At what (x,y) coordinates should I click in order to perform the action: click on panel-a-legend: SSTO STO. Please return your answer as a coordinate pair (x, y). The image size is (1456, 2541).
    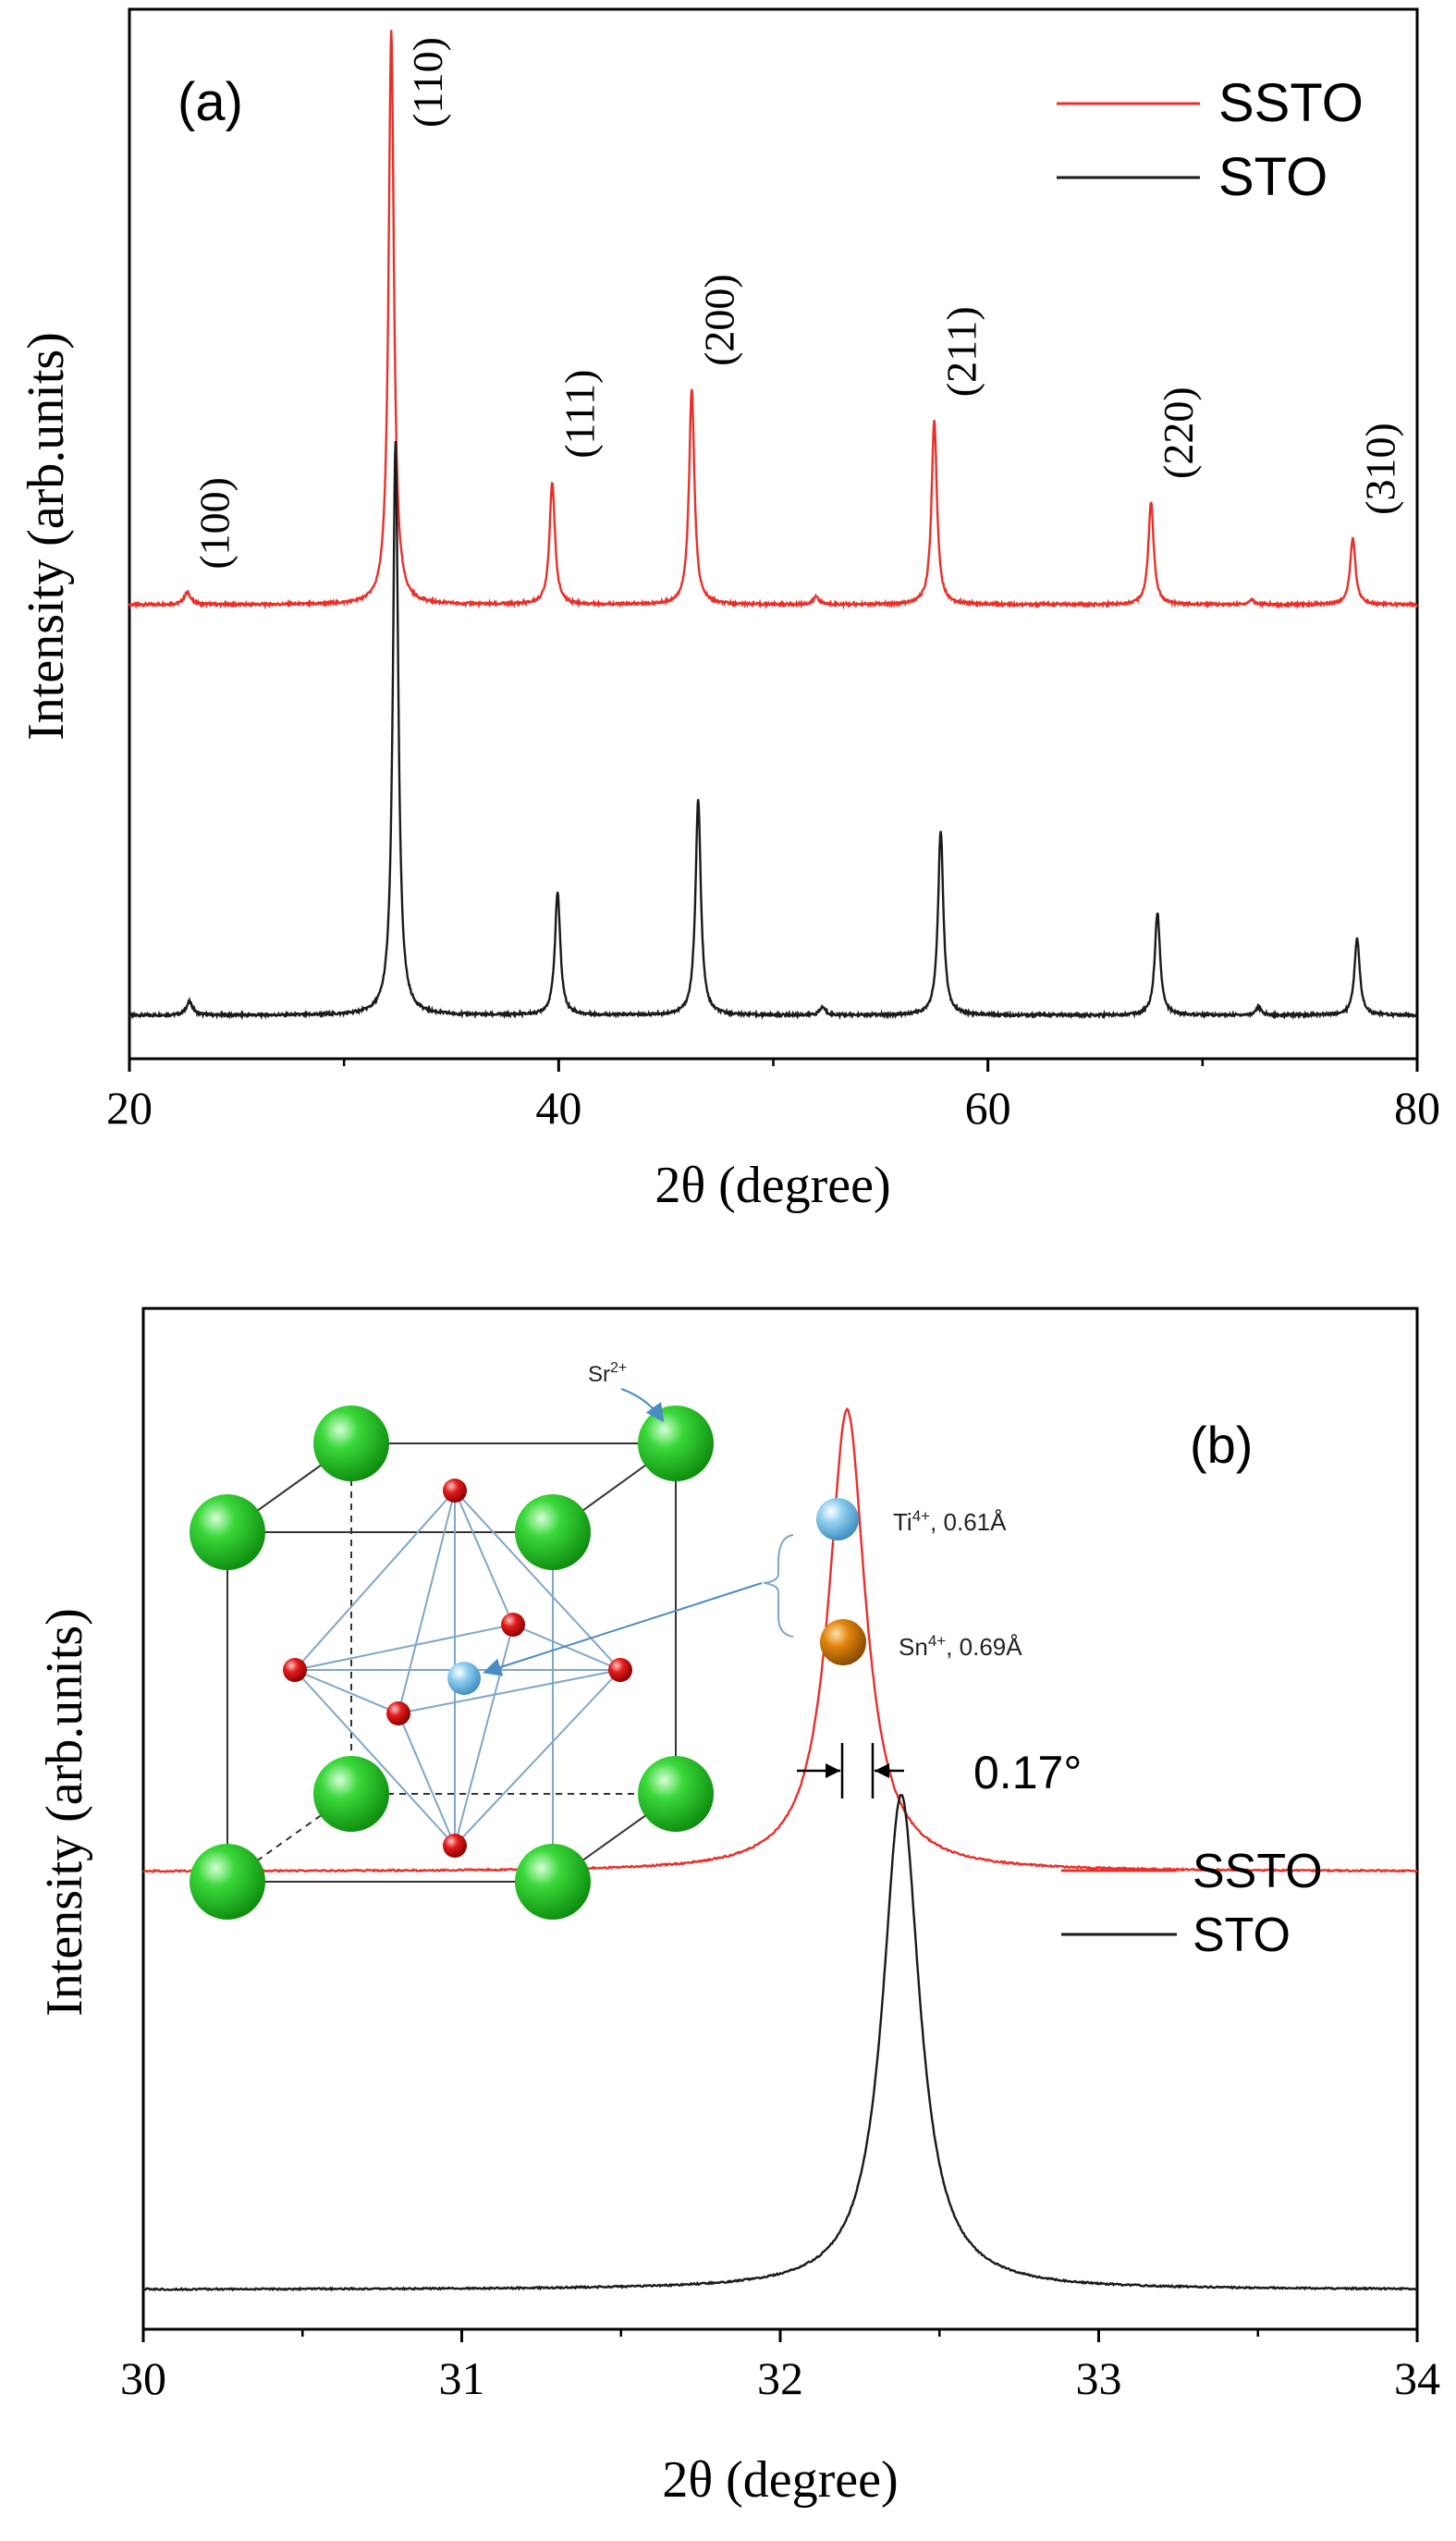
    Looking at the image, I should click on (1210, 140).